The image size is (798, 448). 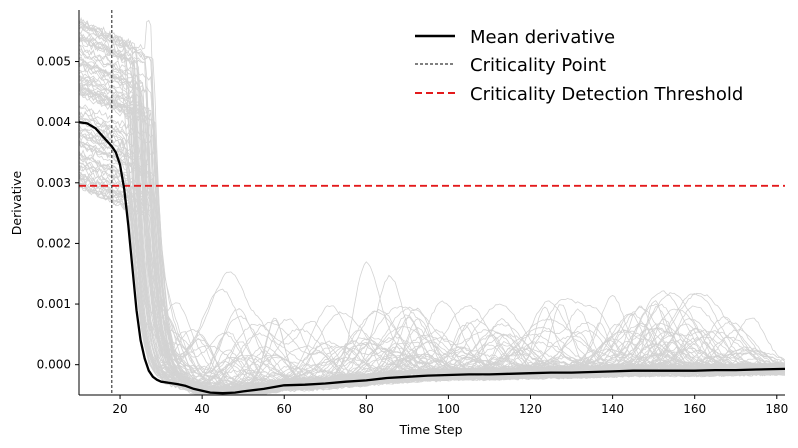 What do you see at coordinates (54, 183) in the screenshot?
I see `y-tick-label: 0.003` at bounding box center [54, 183].